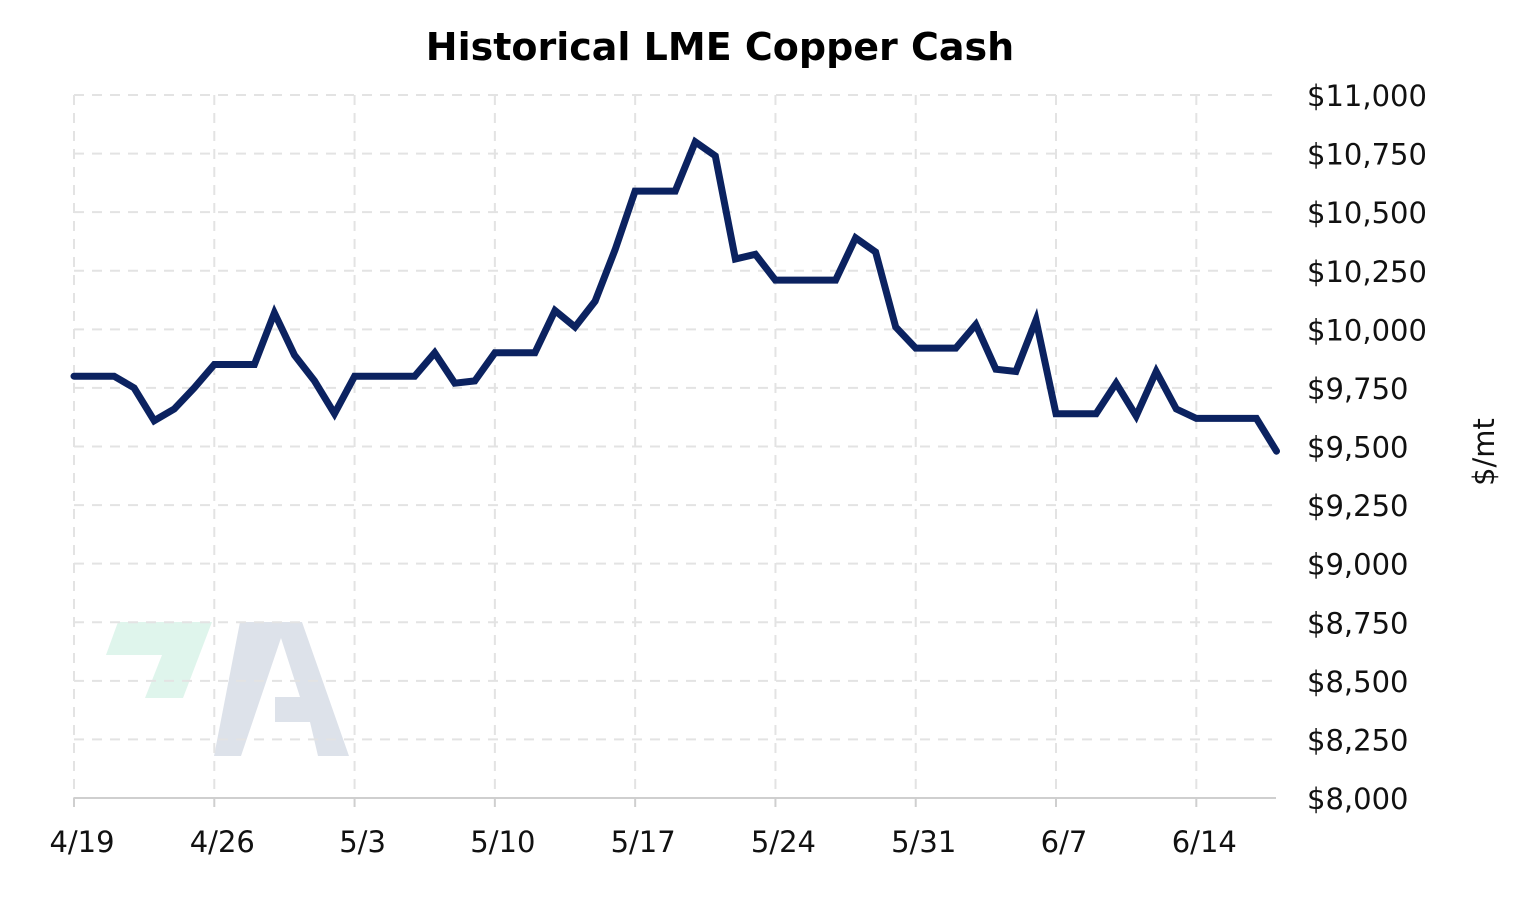  I want to click on x-tick-label: 6/7, so click(1064, 842).